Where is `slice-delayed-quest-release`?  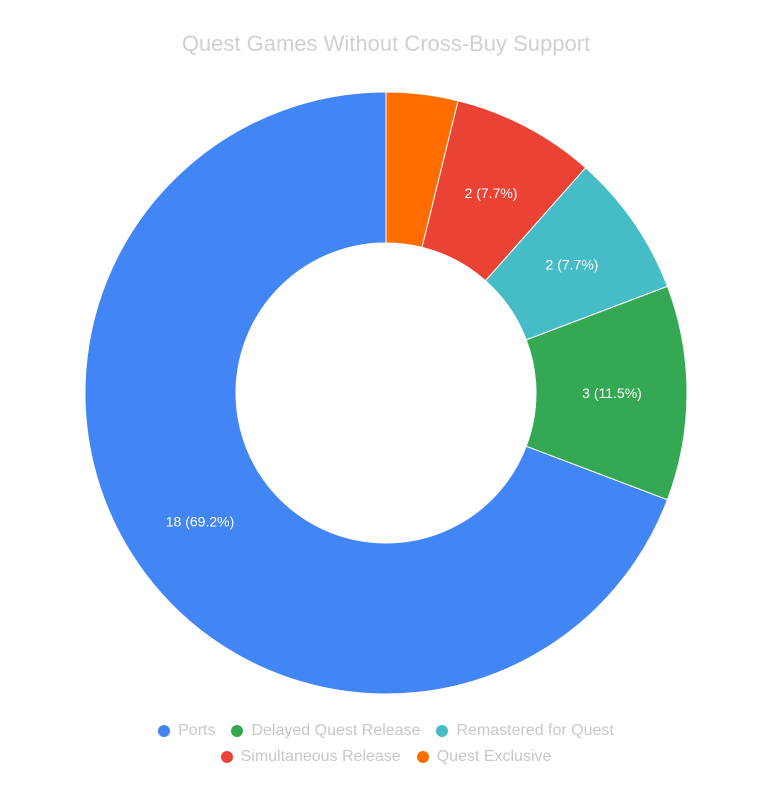
slice-delayed-quest-release is located at coordinates (606, 393).